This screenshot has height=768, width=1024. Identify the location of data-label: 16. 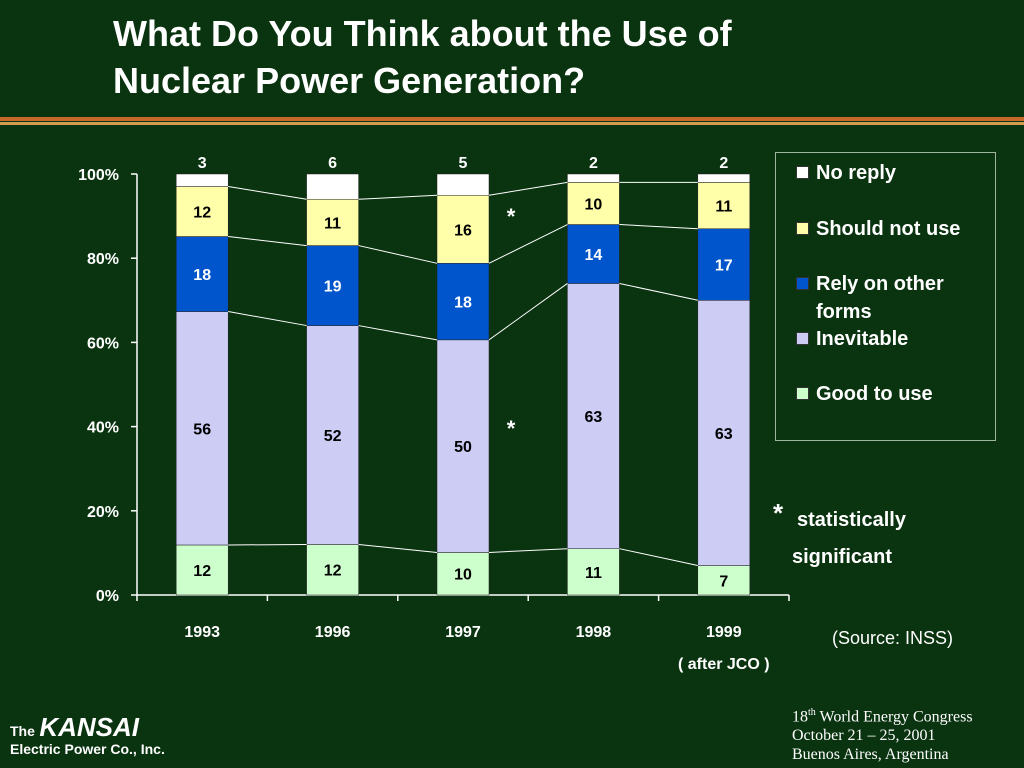
(463, 230).